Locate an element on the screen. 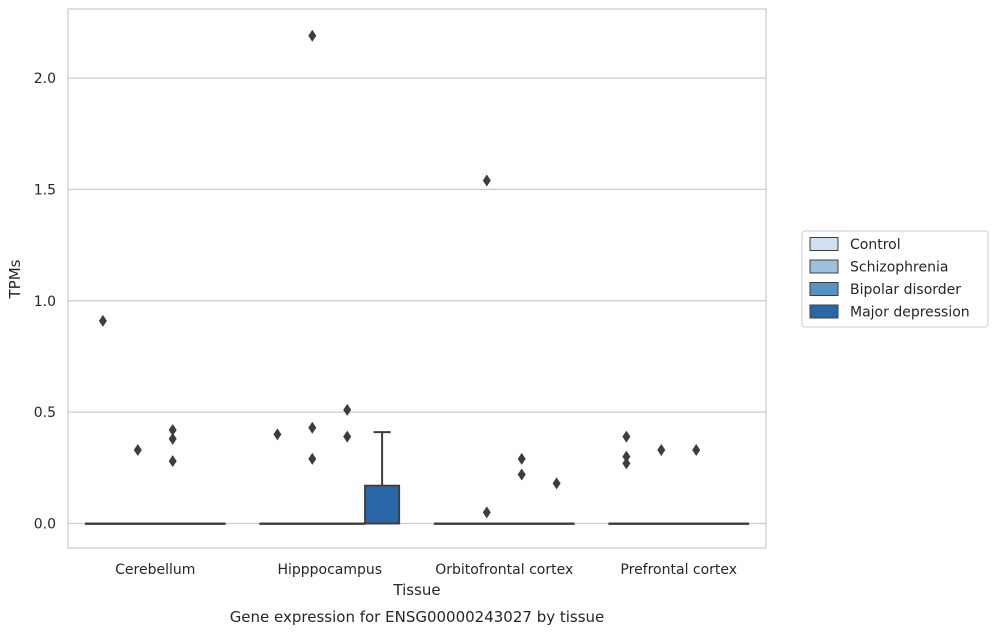 The width and height of the screenshot is (997, 634). y-tick-labels: 0.0 0.5 1.0 1.5 2.0 is located at coordinates (45, 301).